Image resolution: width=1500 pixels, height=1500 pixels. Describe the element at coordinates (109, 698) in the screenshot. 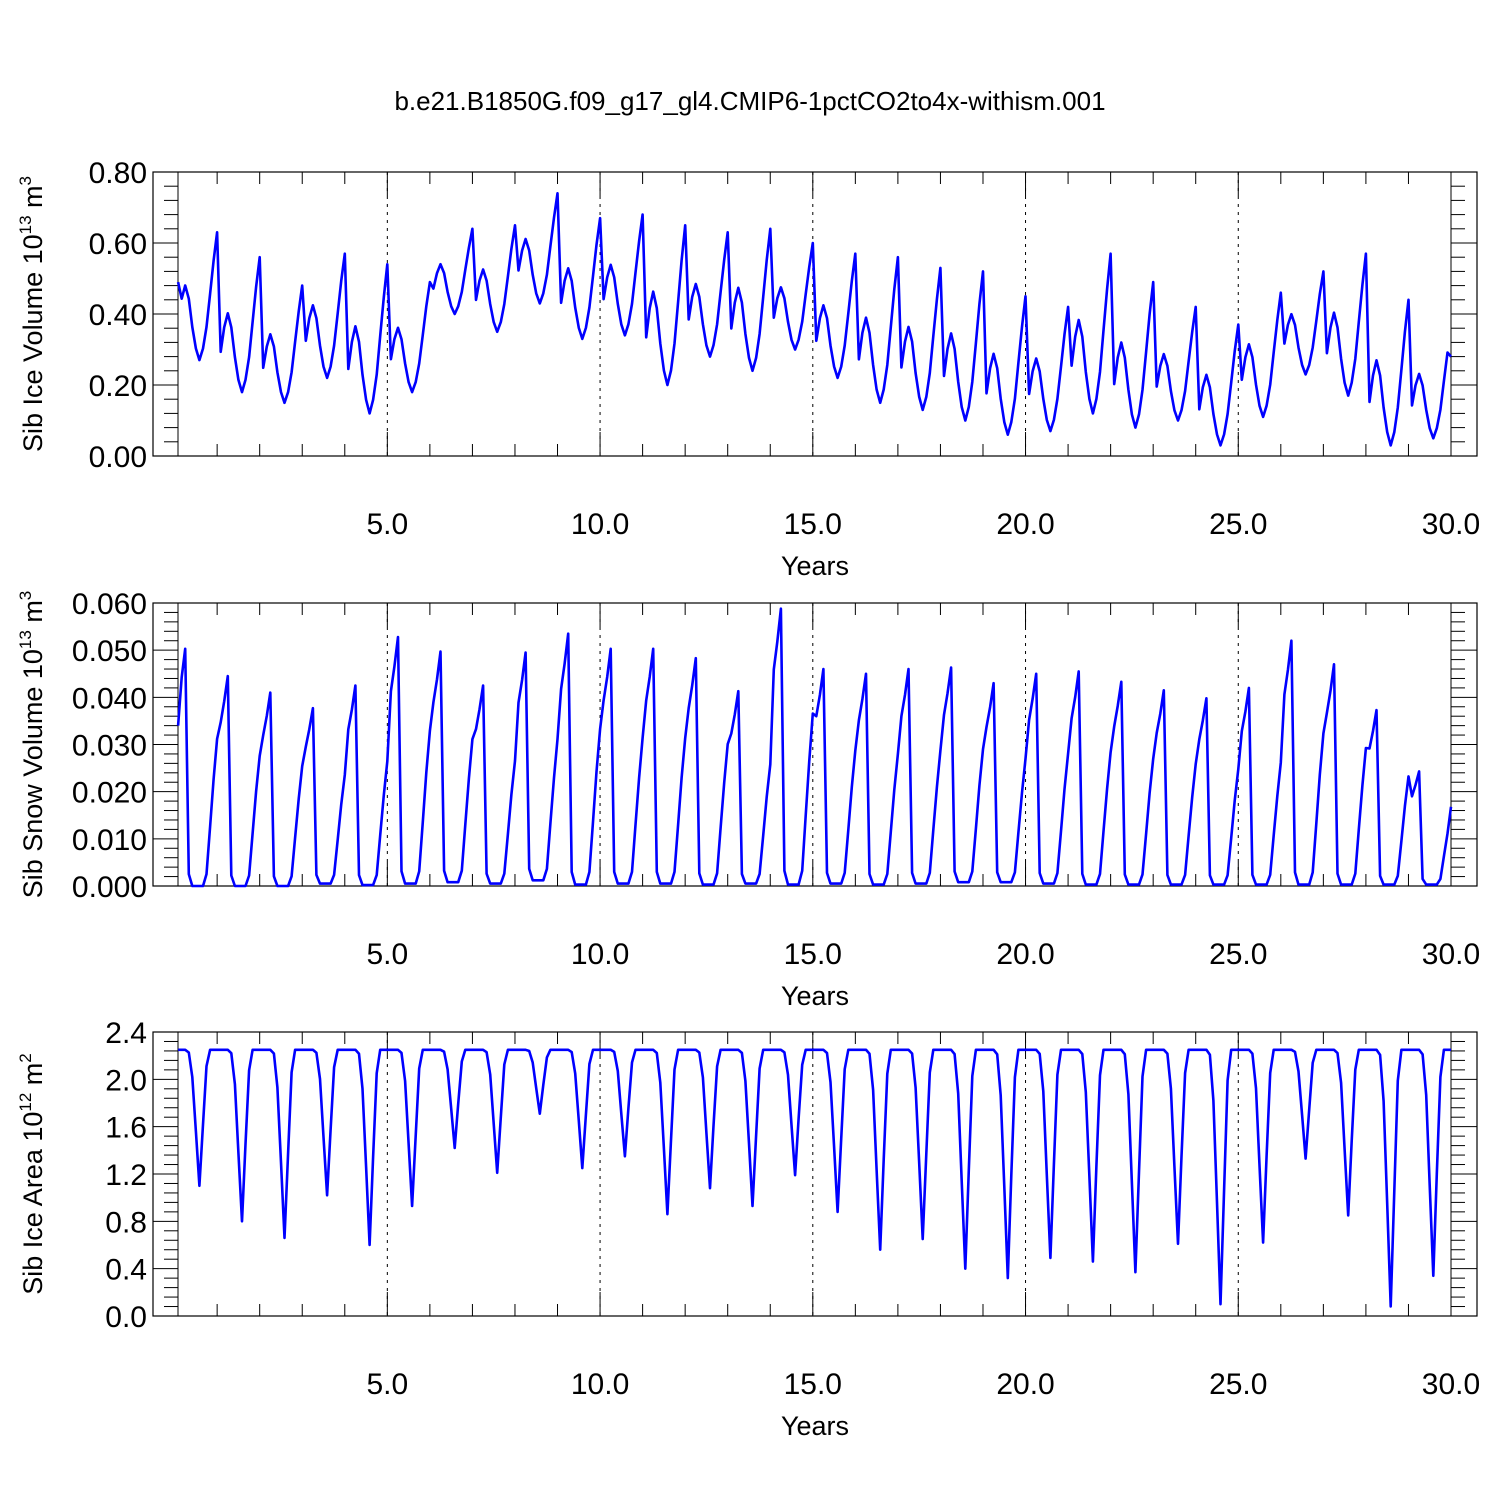

I see `y-tick-label: 0.040` at that location.